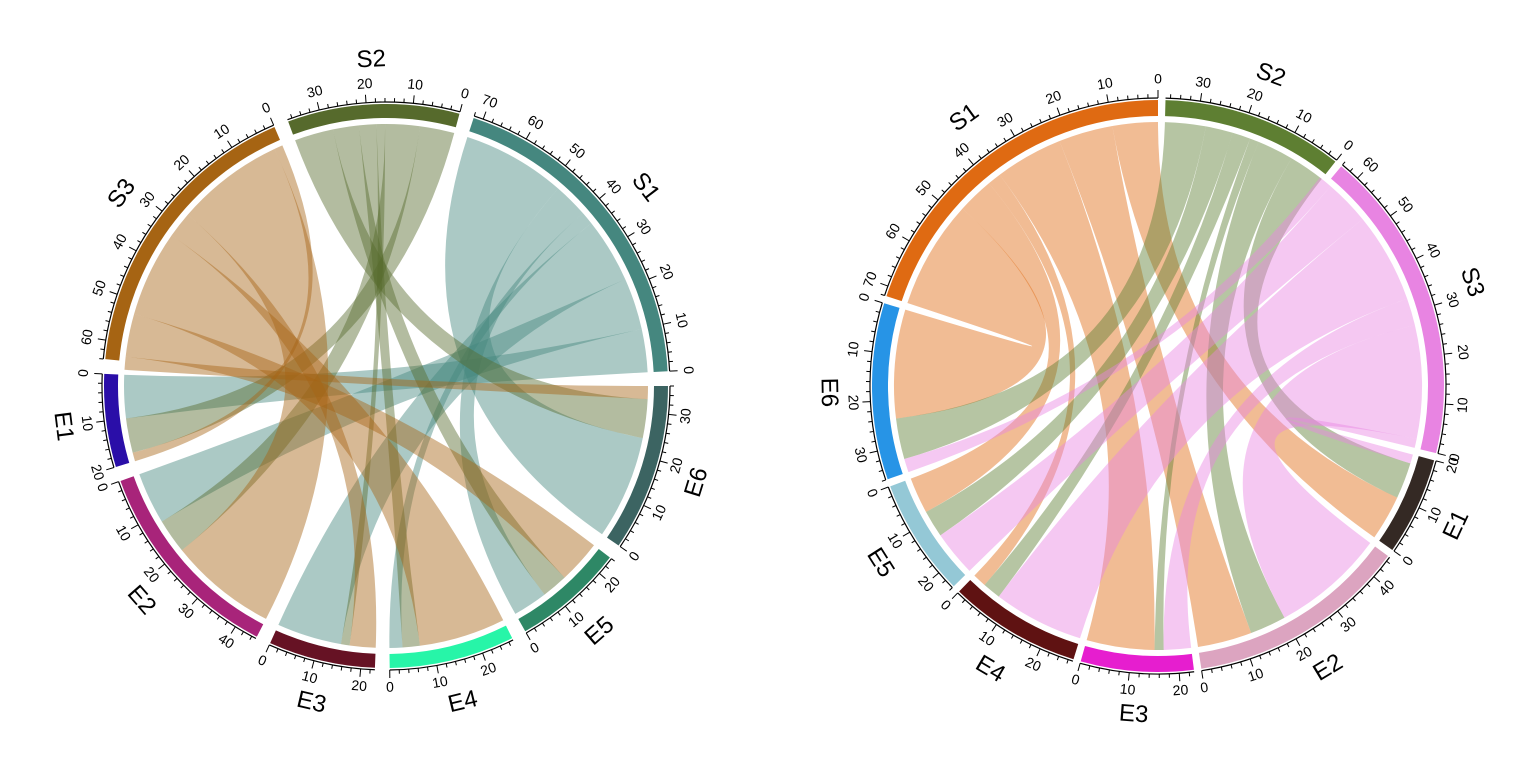 This screenshot has height=768, width=1536. What do you see at coordinates (1025, 379) in the screenshot?
I see `chord-s1-e4` at bounding box center [1025, 379].